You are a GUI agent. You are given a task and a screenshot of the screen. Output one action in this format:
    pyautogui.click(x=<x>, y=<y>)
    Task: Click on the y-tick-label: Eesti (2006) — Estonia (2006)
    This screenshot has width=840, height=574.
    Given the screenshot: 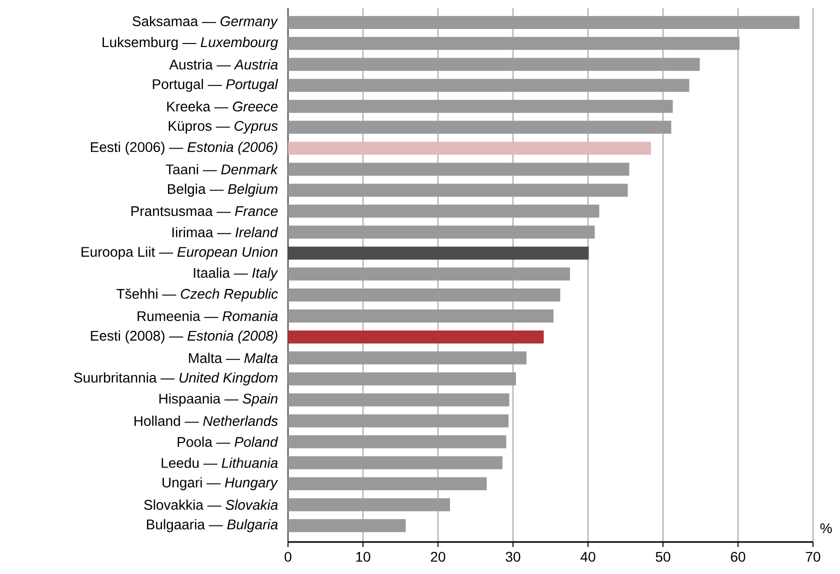 What is the action you would take?
    pyautogui.click(x=184, y=148)
    